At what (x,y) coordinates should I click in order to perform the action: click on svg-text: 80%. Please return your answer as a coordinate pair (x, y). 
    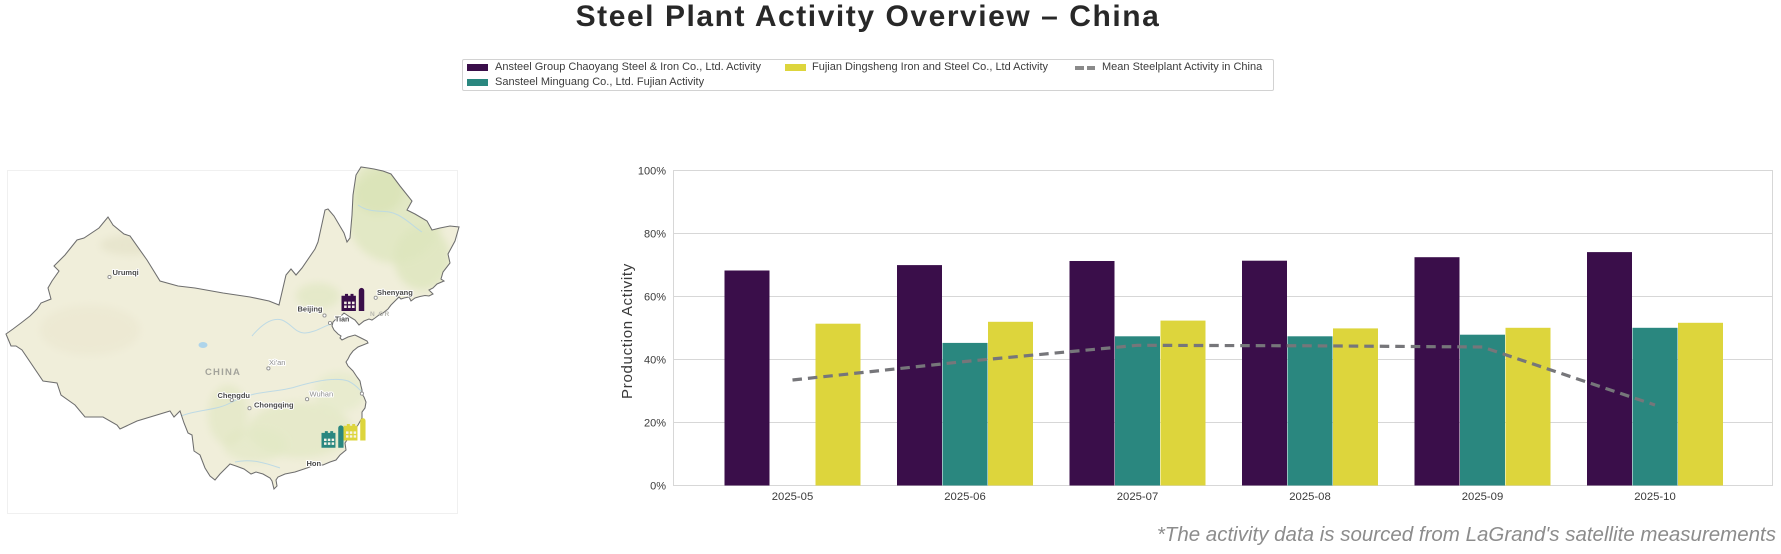
    Looking at the image, I should click on (655, 235).